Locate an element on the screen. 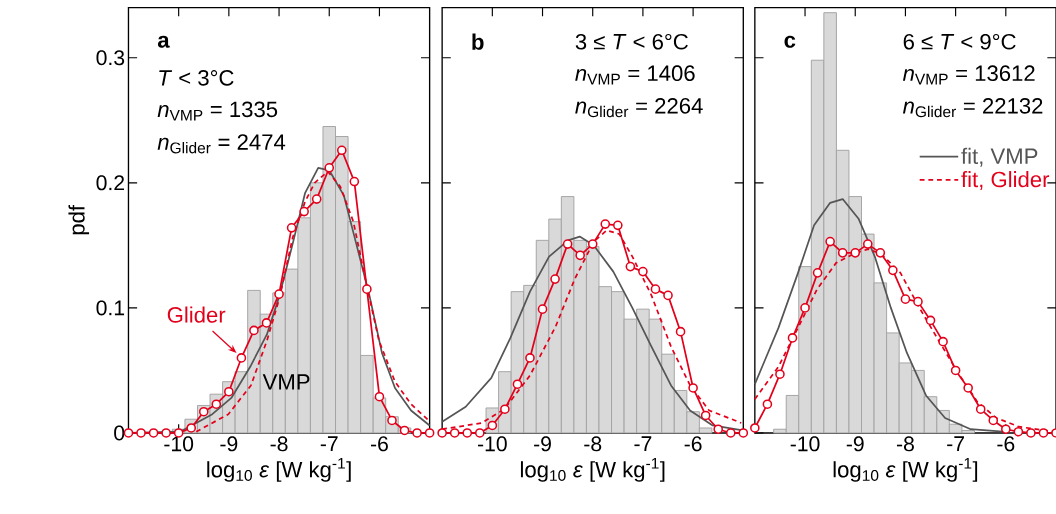 This screenshot has height=514, width=1056. annotation: n$_{VMP}$ = 1335 is located at coordinates (217, 111).